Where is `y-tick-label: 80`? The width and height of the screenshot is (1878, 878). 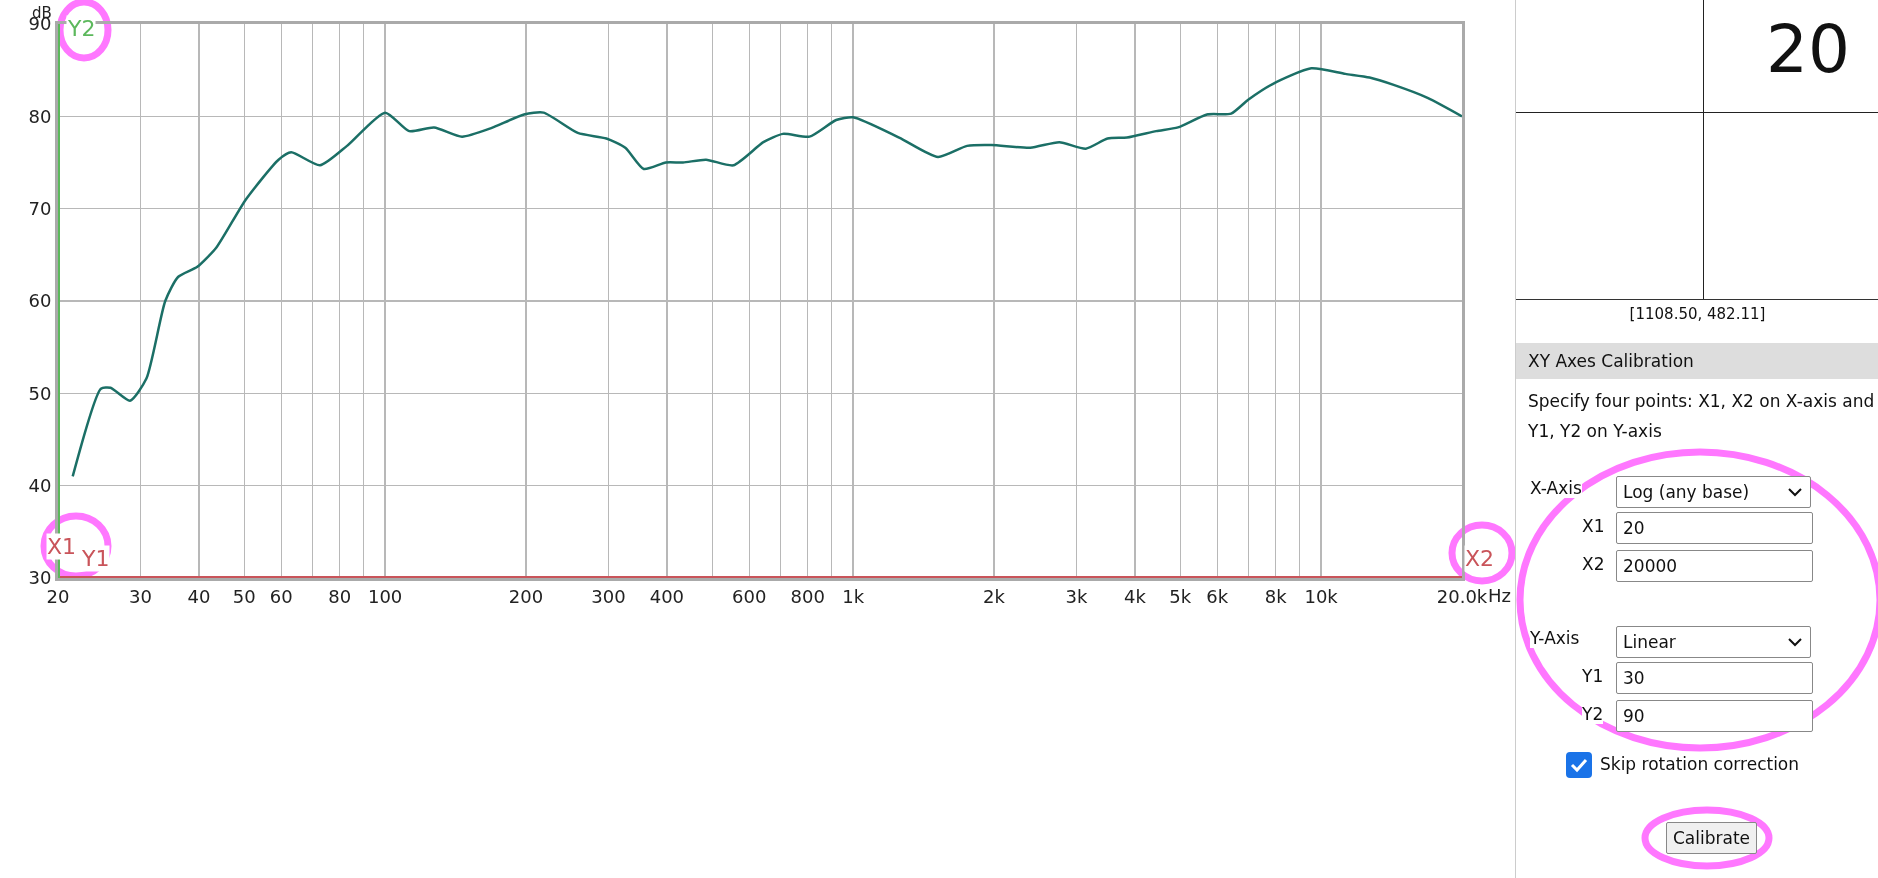
y-tick-label: 80 is located at coordinates (40, 116).